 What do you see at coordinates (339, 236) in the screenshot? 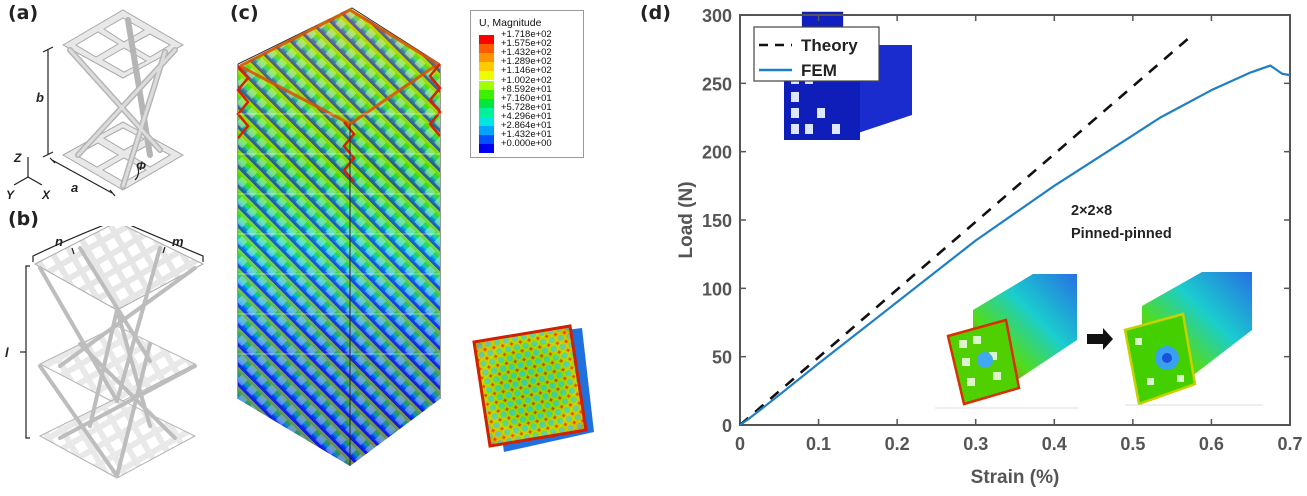
I see `fem-column-contour` at bounding box center [339, 236].